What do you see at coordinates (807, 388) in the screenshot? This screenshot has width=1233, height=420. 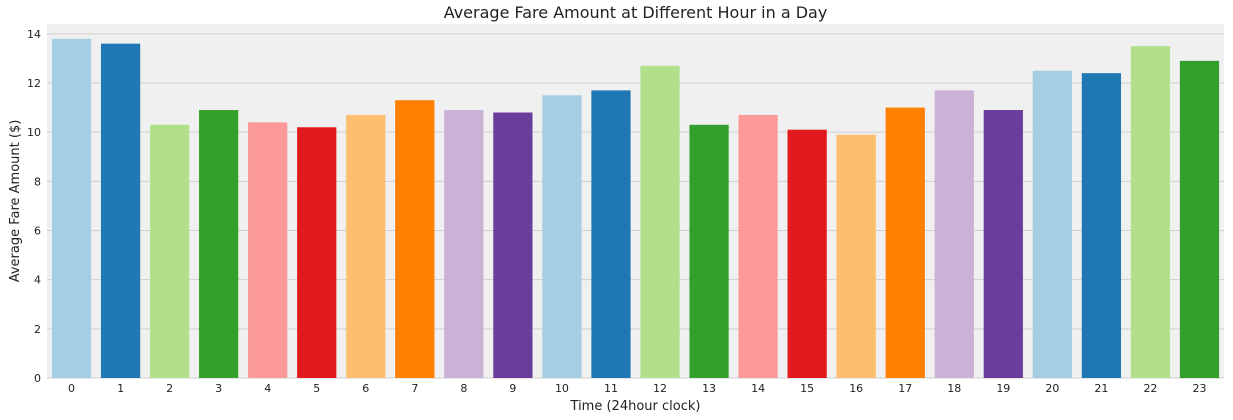 I see `x-tick-label-15: 15` at bounding box center [807, 388].